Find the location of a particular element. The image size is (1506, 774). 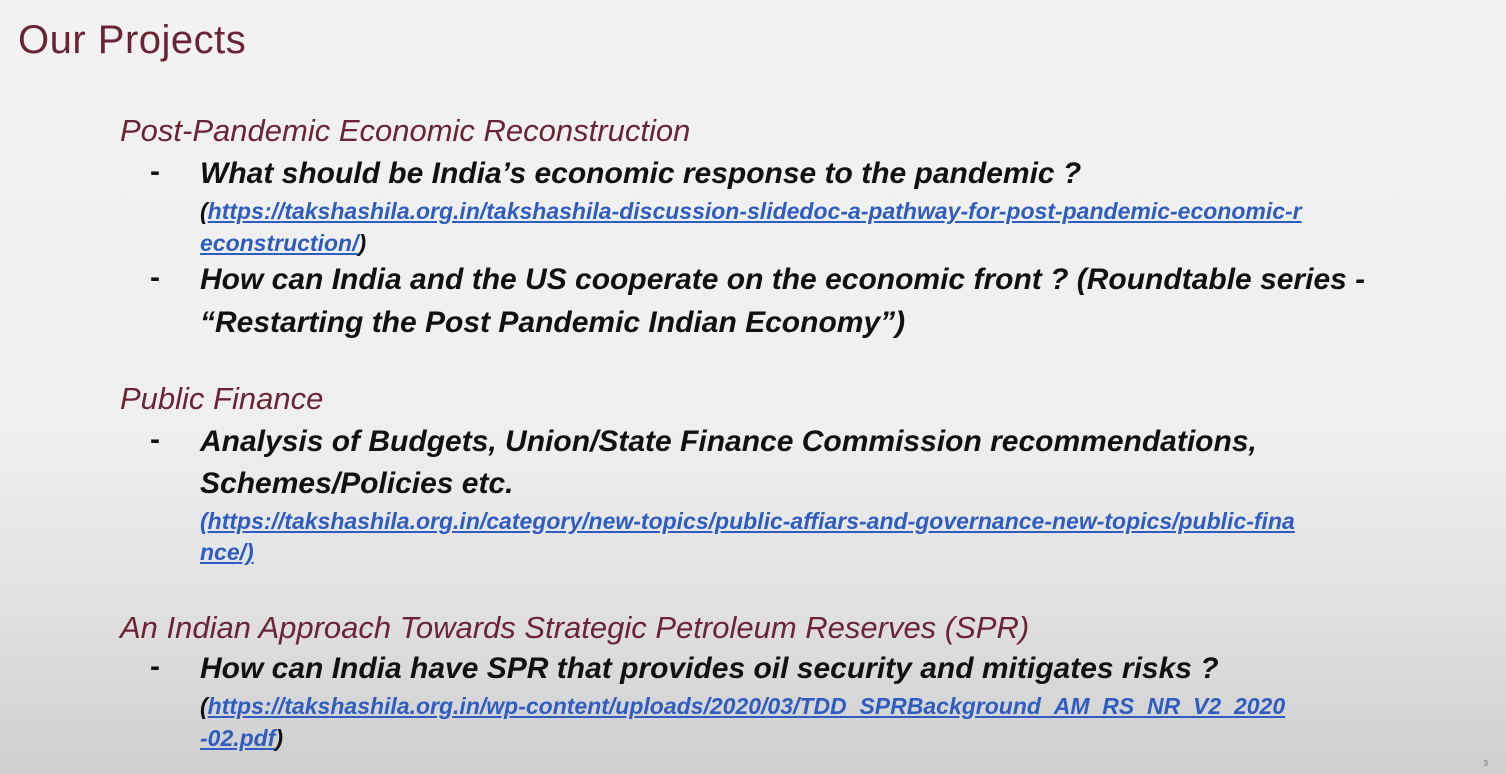

link-public-finance-cont: nce/) is located at coordinates (227, 552).